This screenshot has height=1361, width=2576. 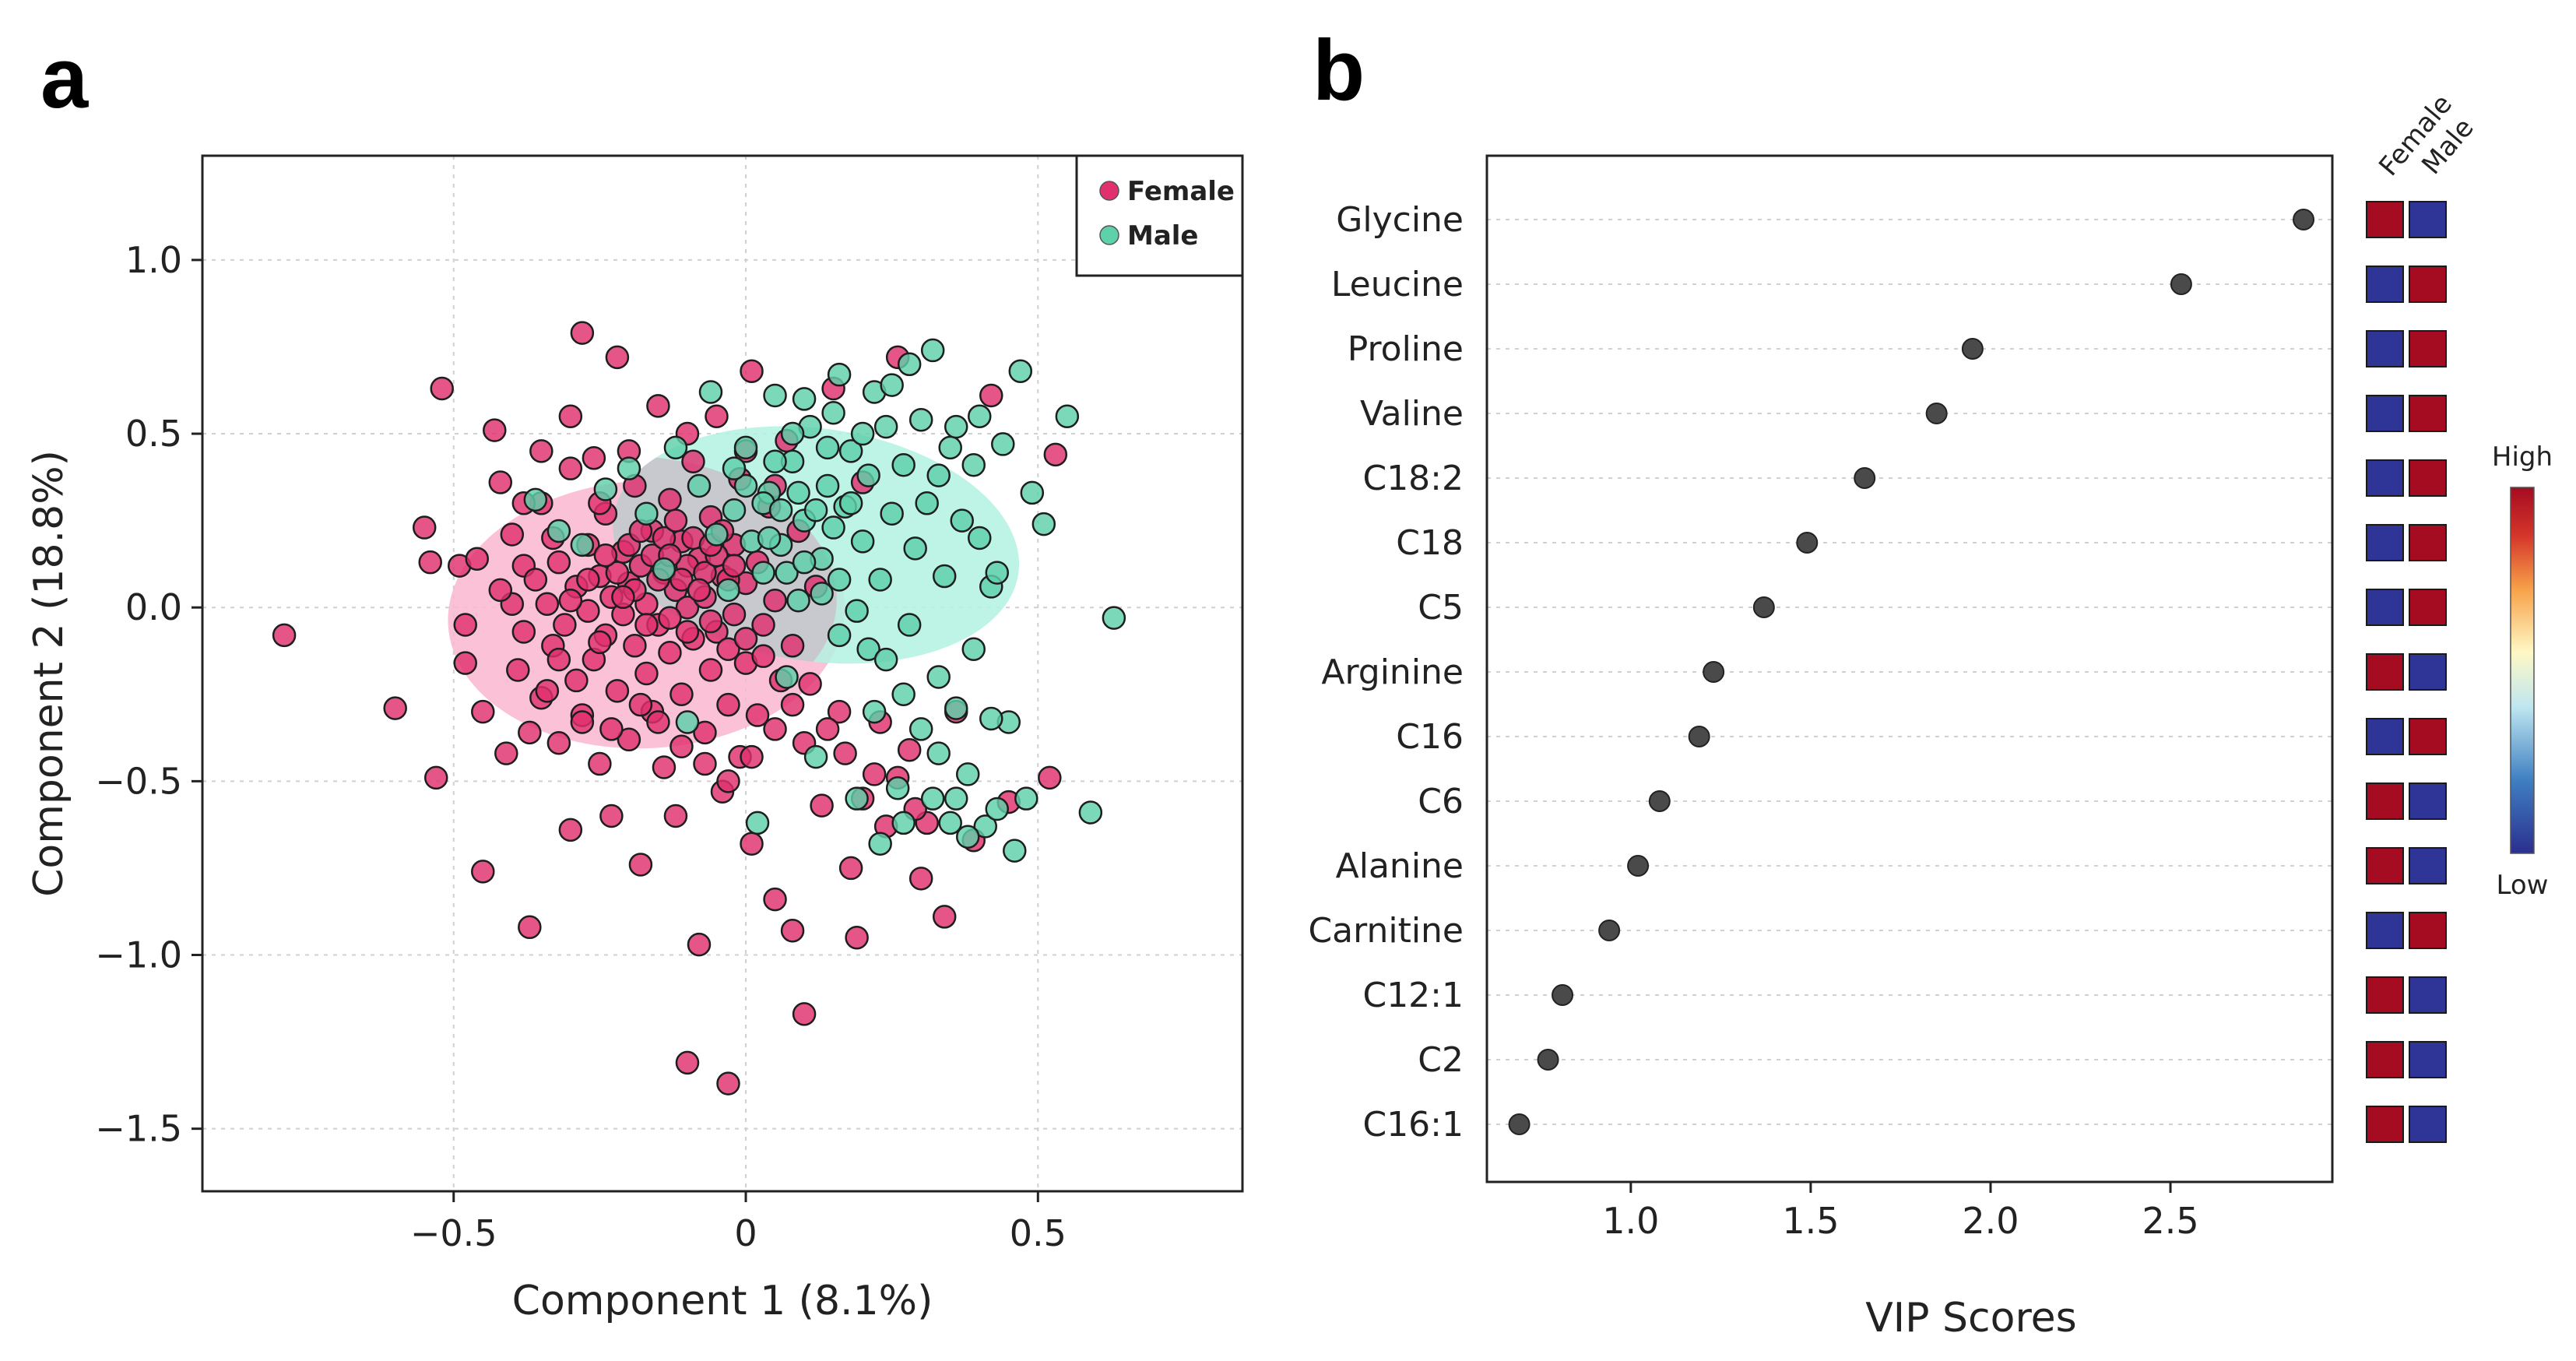 I want to click on scatter-legend: Female Male, so click(x=1159, y=215).